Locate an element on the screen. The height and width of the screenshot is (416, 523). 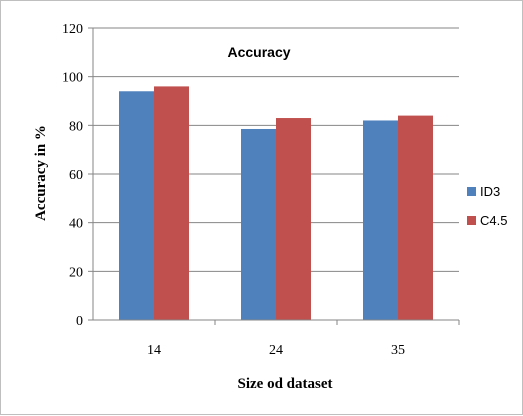
chart-title: Accuracy is located at coordinates (258, 52).